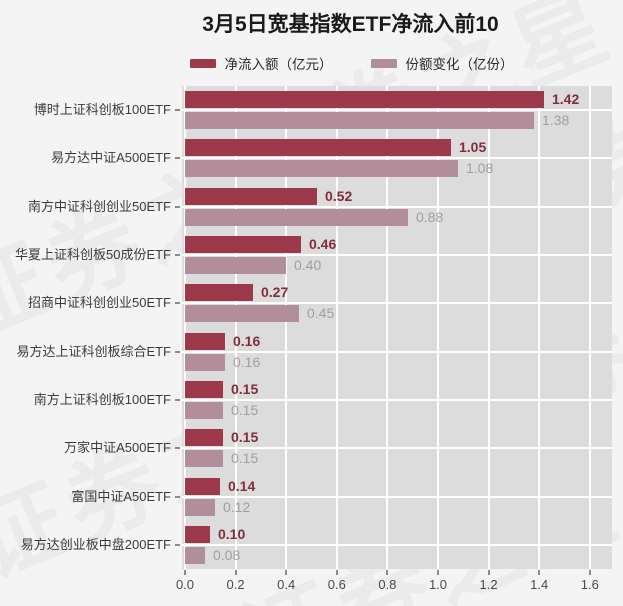 The height and width of the screenshot is (606, 623). What do you see at coordinates (275, 292) in the screenshot?
I see `net-inflow-value-label: 0.27` at bounding box center [275, 292].